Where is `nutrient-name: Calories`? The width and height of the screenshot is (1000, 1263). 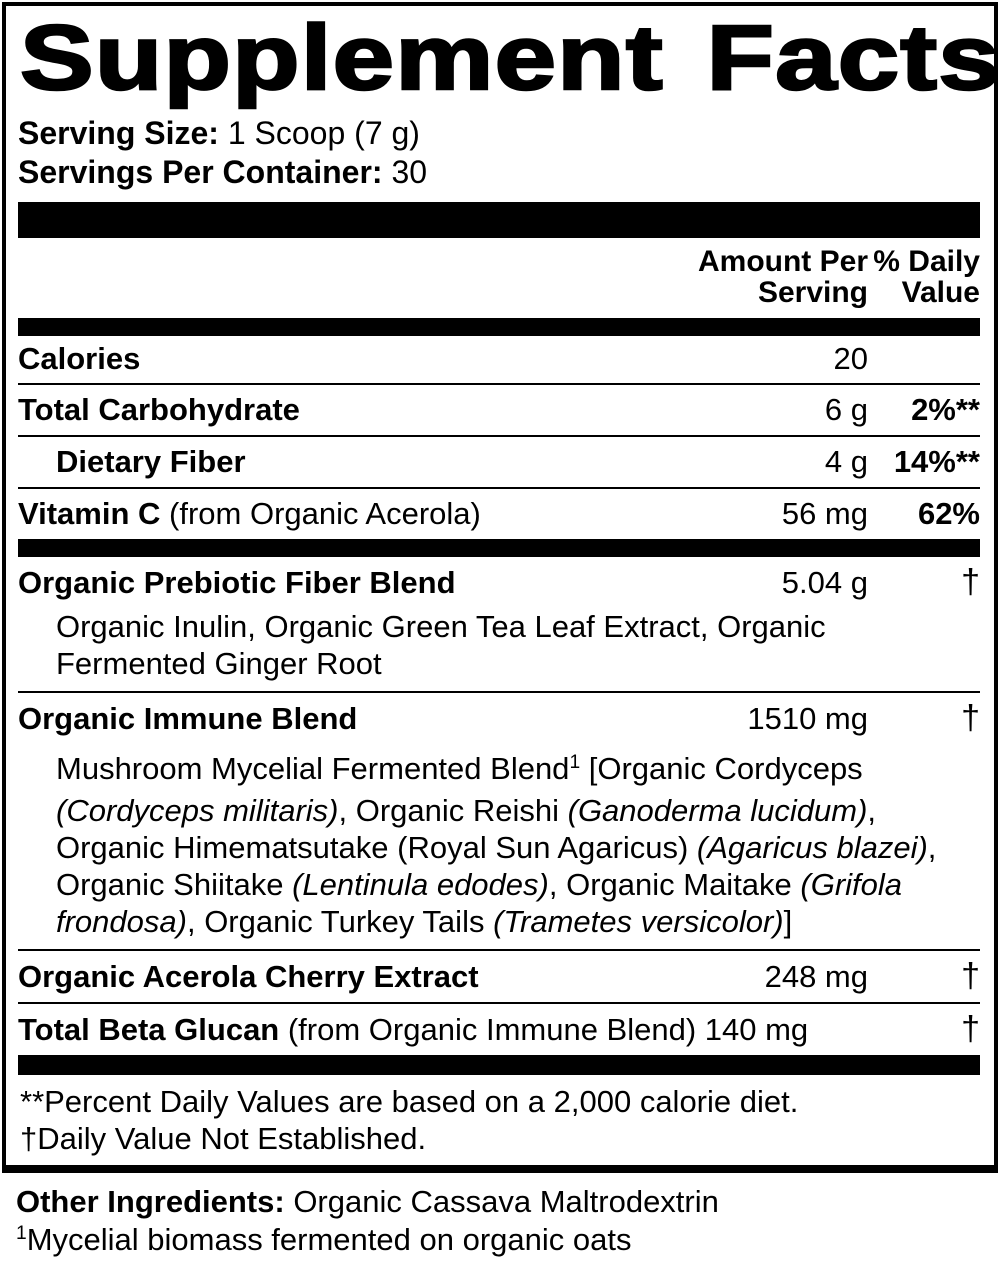
nutrient-name: Calories is located at coordinates (79, 358).